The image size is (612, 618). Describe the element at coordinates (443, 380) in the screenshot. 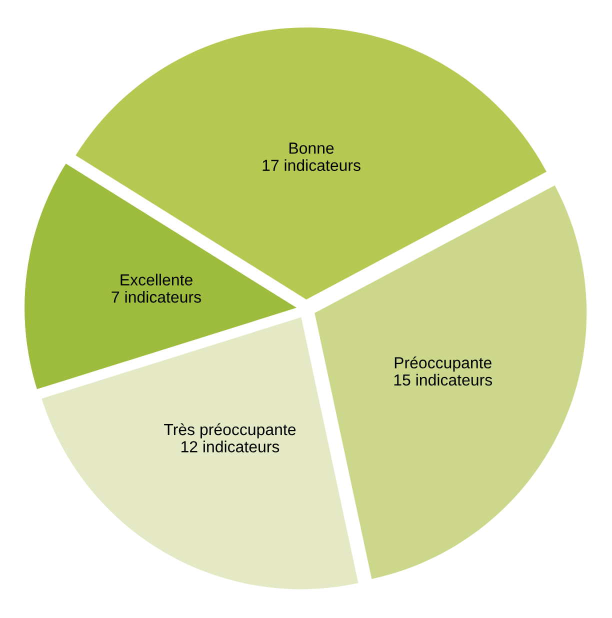

I see `data-label: 15 indicateurs` at that location.